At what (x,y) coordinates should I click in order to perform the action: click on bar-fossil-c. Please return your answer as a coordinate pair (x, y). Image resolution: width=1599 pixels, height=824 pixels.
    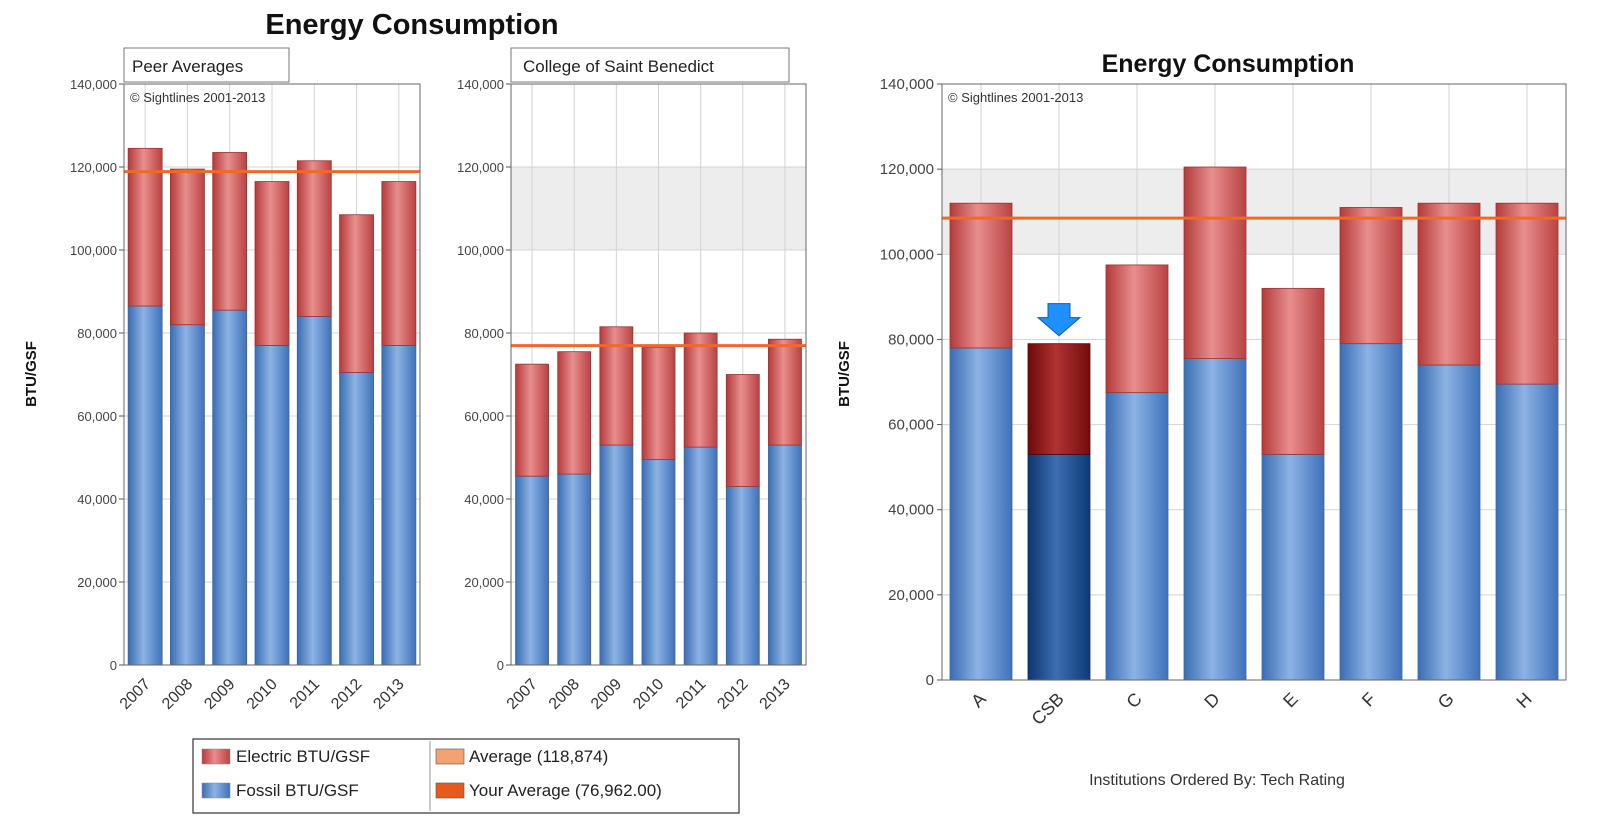
    Looking at the image, I should click on (1137, 536).